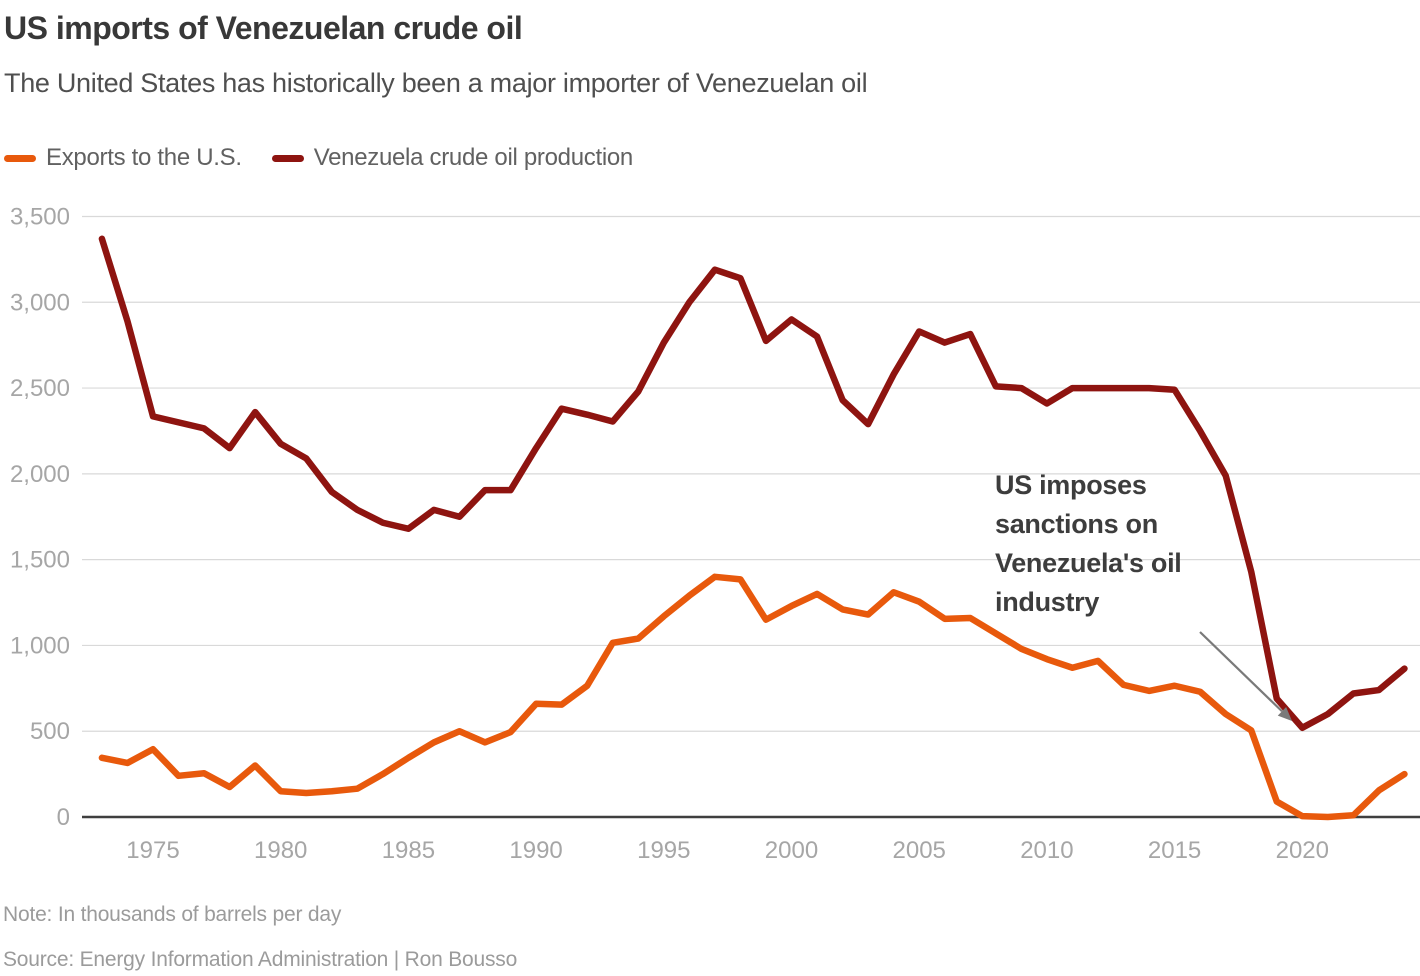 This screenshot has height=976, width=1420. Describe the element at coordinates (1174, 850) in the screenshot. I see `x-axis-label: 2015` at that location.